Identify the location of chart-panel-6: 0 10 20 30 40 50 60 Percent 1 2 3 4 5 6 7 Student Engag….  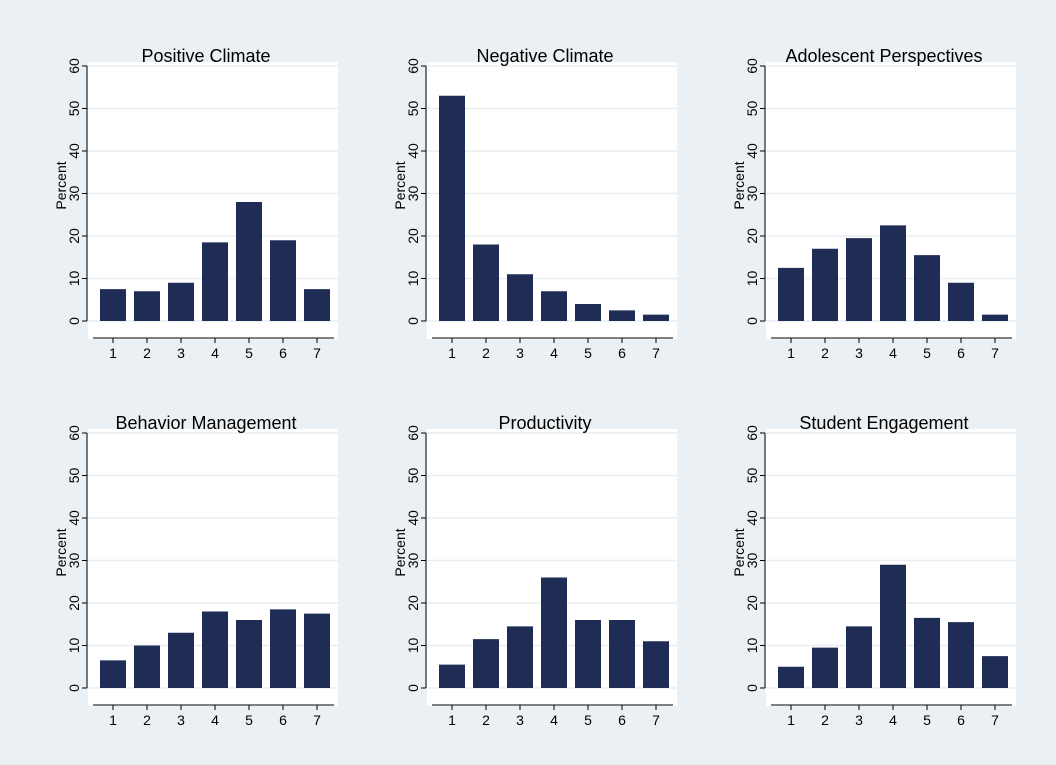
(873, 570).